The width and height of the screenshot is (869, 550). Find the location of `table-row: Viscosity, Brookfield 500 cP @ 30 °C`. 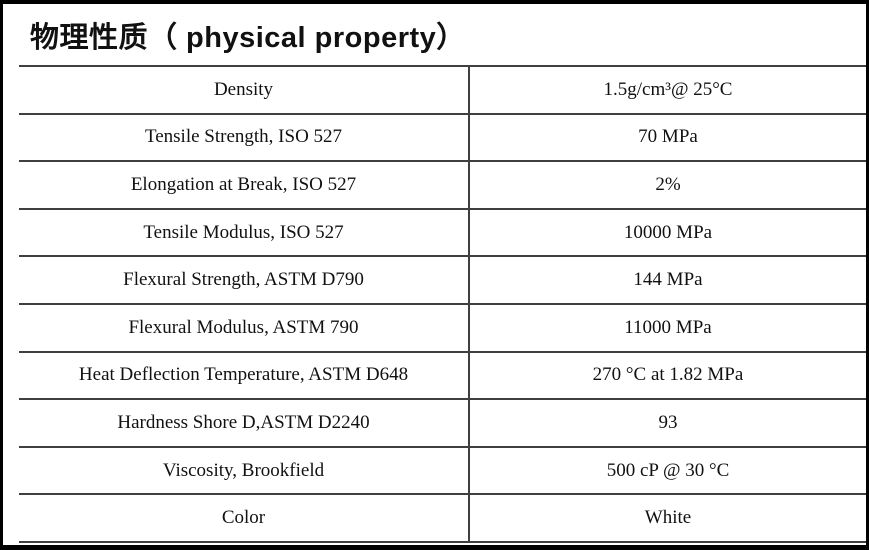

table-row: Viscosity, Brookfield 500 cP @ 30 °C is located at coordinates (442, 469).